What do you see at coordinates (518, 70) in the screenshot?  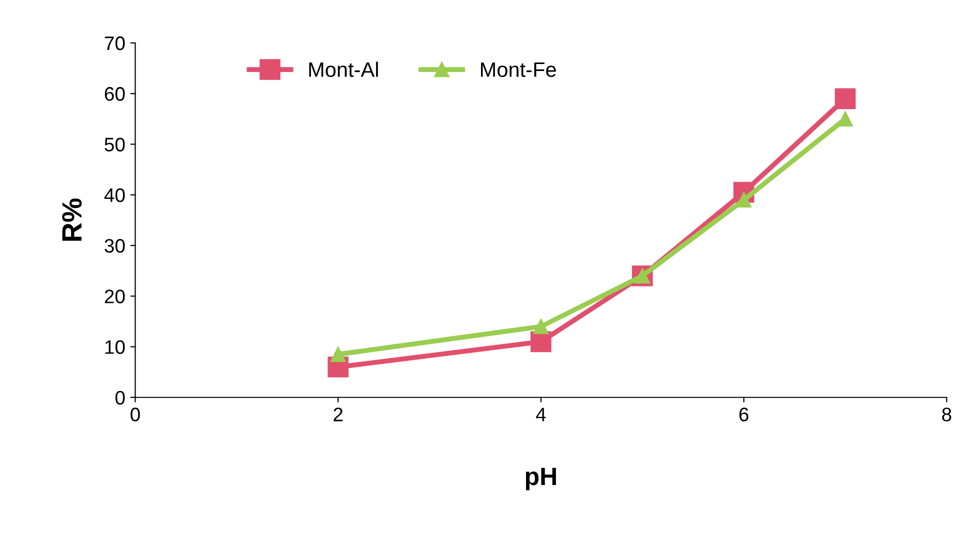 I see `legend-label: Mont-Fe` at bounding box center [518, 70].